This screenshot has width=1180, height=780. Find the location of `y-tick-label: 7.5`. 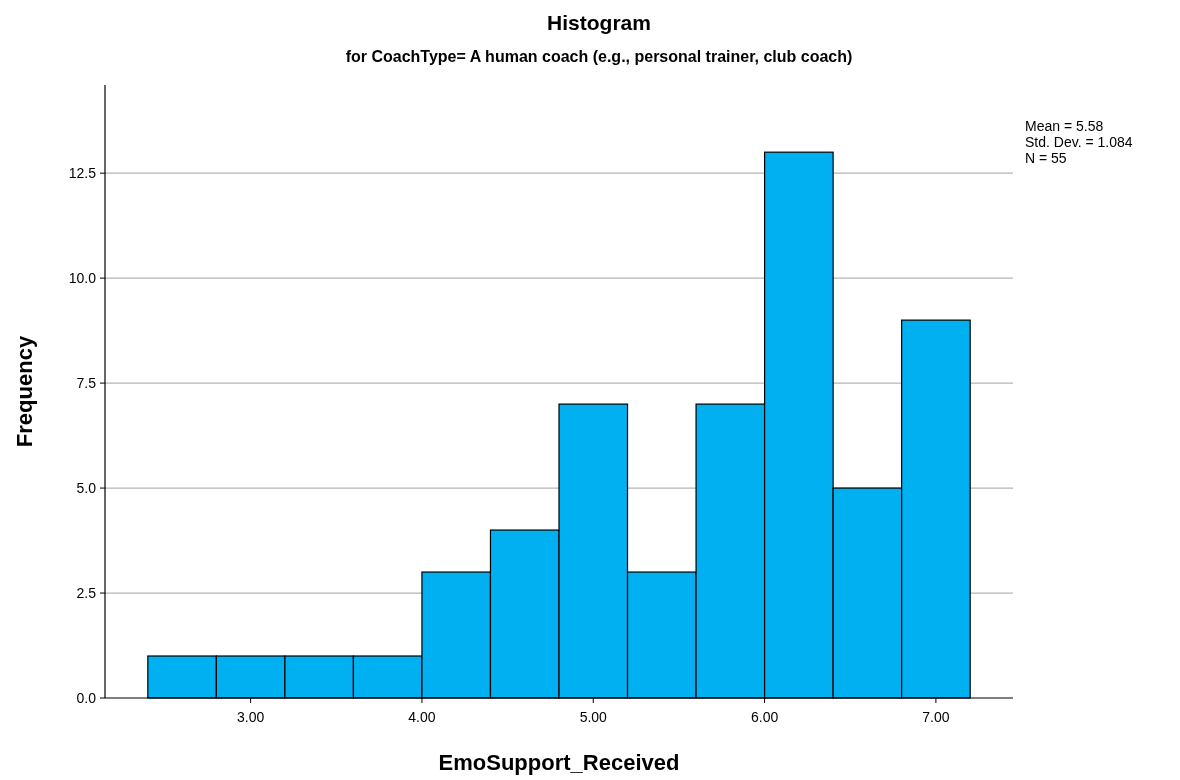

y-tick-label: 7.5 is located at coordinates (86, 383).